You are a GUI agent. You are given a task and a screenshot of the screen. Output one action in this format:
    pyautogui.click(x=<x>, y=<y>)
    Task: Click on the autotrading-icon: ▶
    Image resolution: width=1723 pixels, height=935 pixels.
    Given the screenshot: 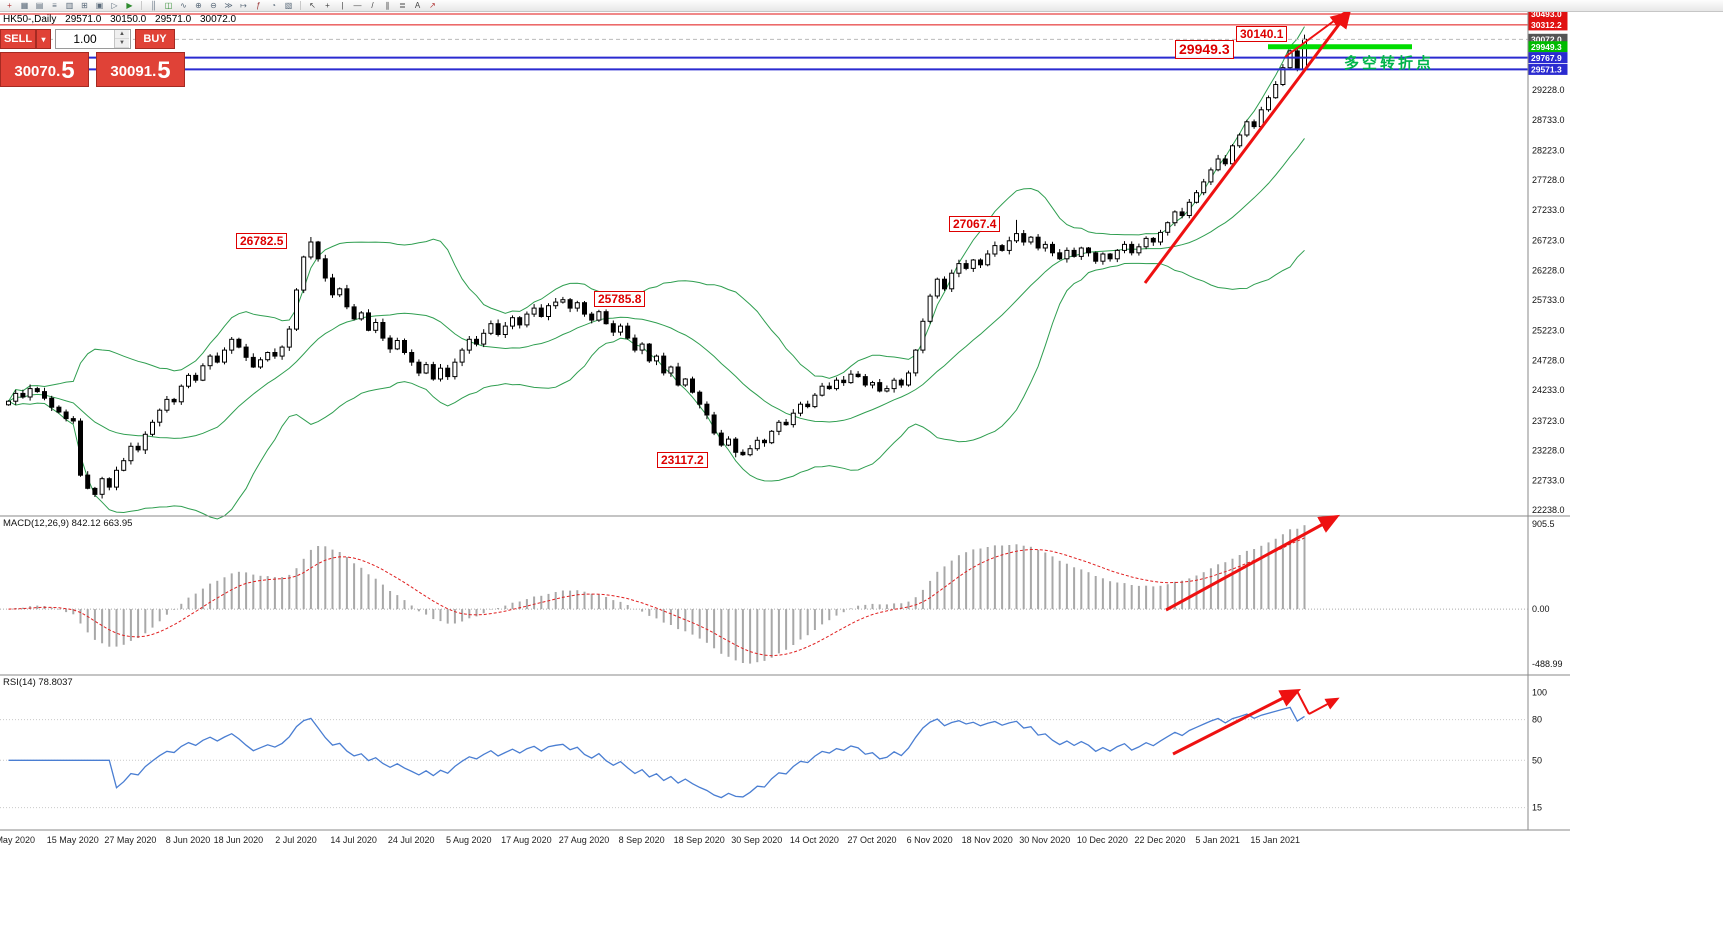 What is the action you would take?
    pyautogui.click(x=129, y=5)
    